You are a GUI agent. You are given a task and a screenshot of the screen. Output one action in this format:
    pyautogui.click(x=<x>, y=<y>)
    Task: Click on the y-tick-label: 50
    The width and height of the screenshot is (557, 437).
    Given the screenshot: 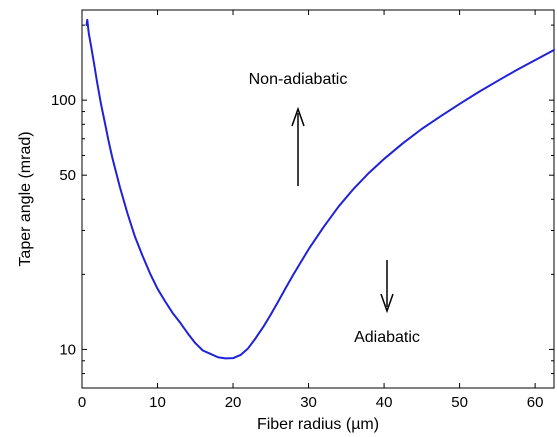 What is the action you would take?
    pyautogui.click(x=67, y=175)
    